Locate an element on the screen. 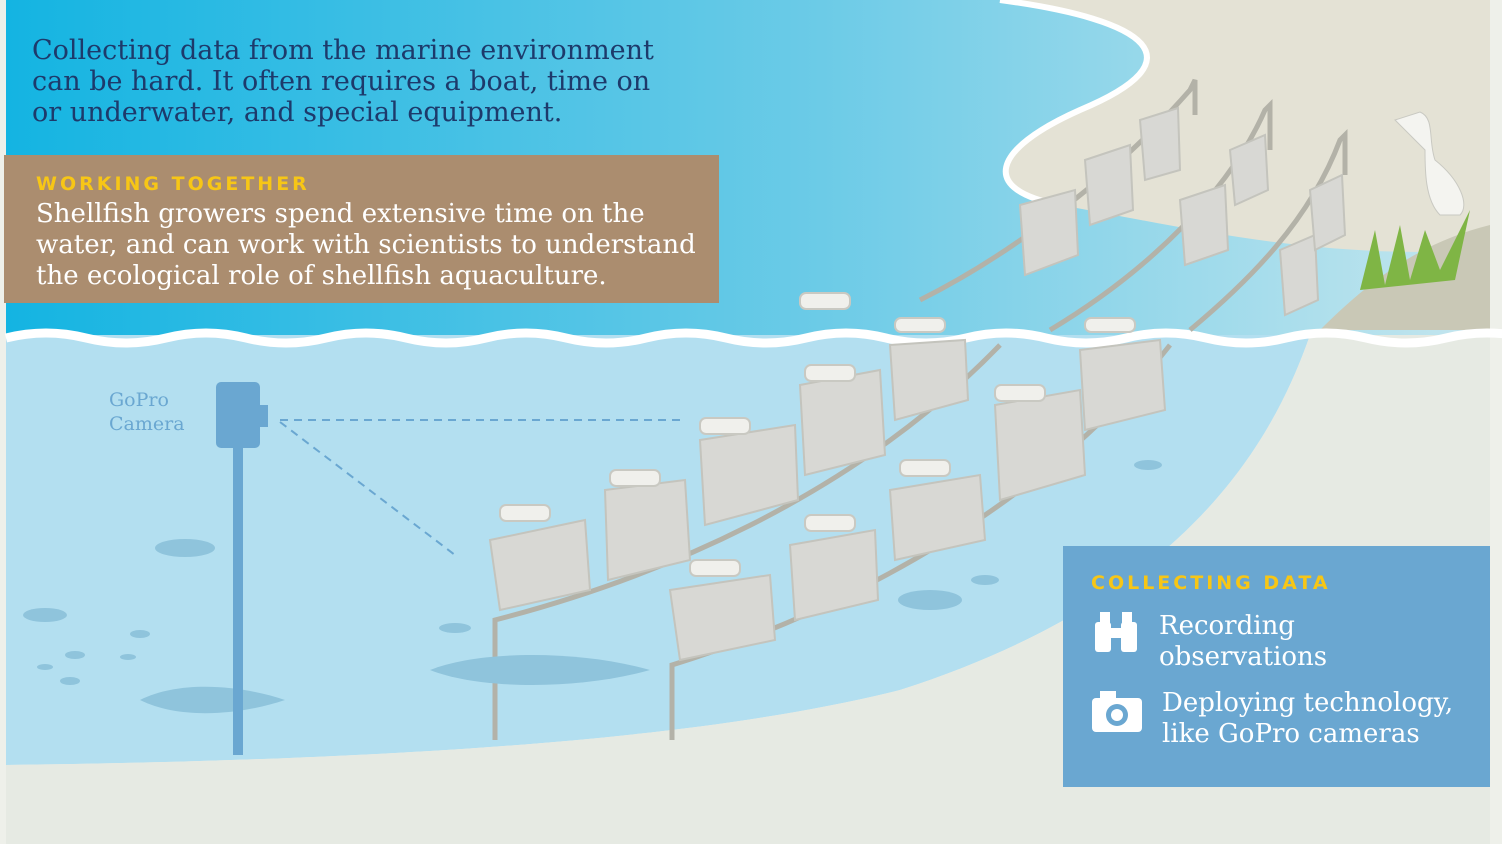 This screenshot has height=844, width=1502. working-together-box is located at coordinates (361, 229).